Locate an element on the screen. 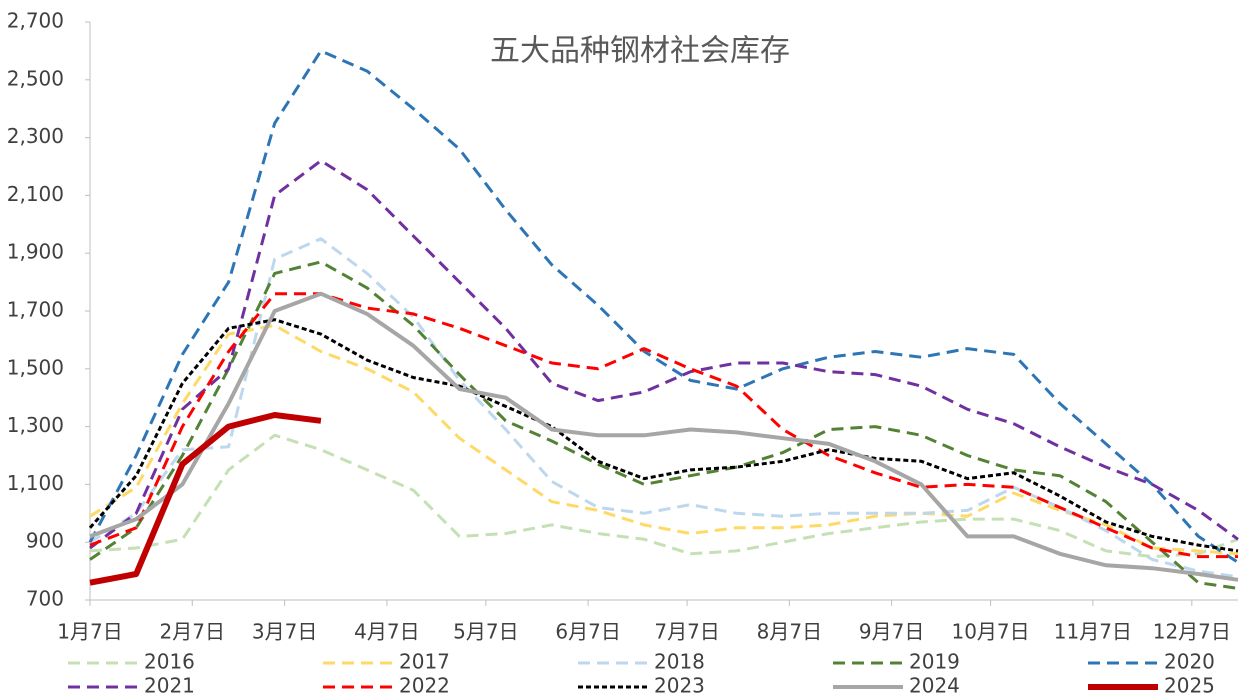  y-tick-label: 2,700 is located at coordinates (35, 21).